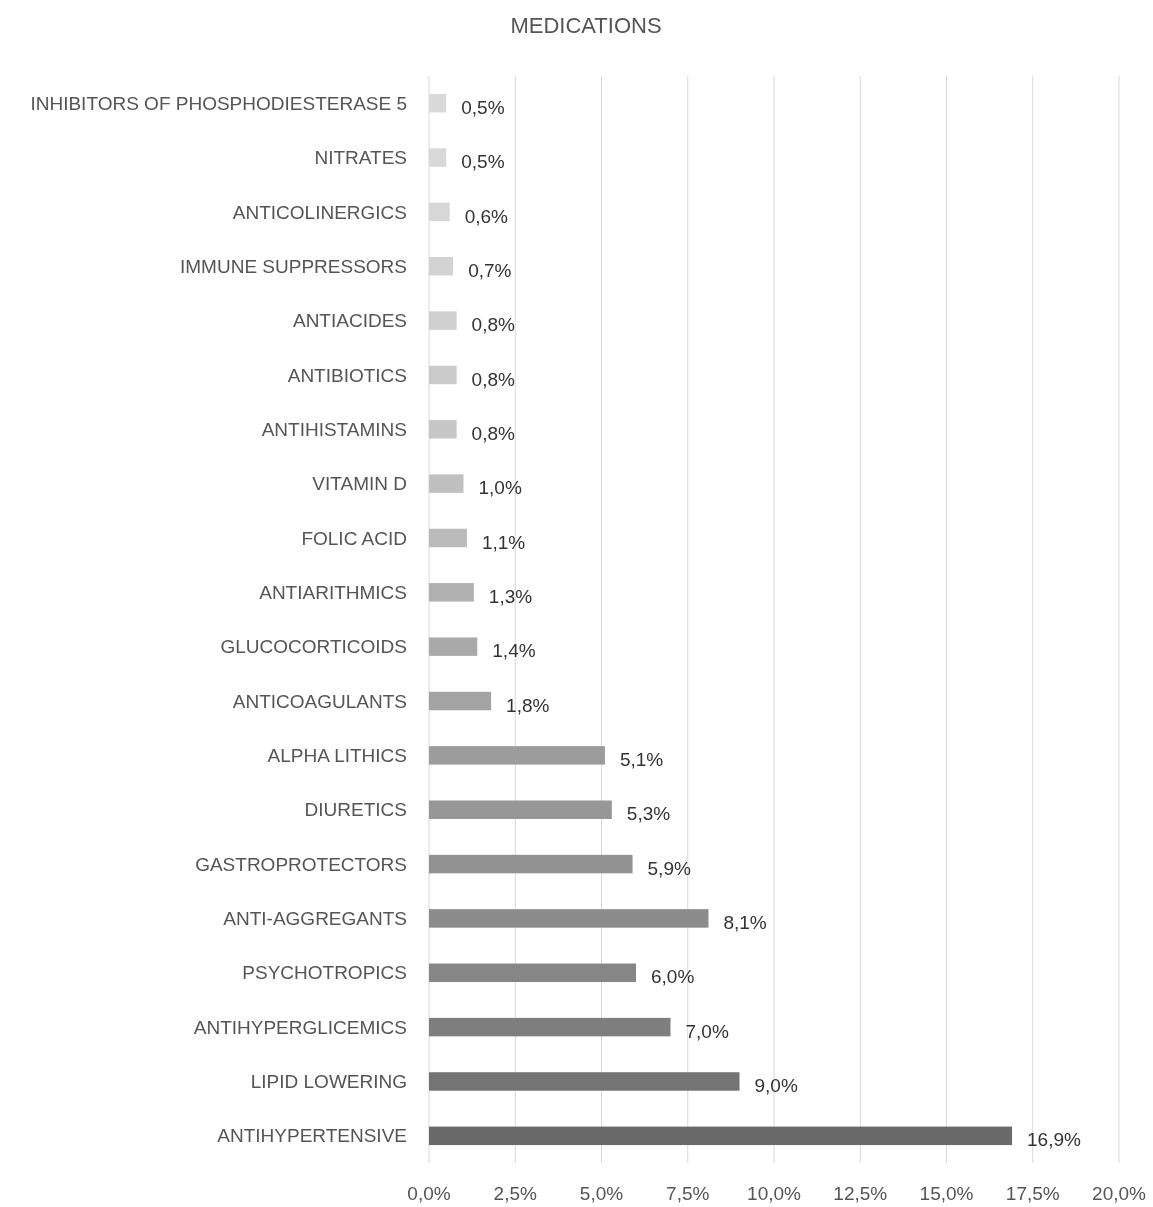  I want to click on y-tick-label: ANTIHYPERGLICEMICS, so click(300, 1027).